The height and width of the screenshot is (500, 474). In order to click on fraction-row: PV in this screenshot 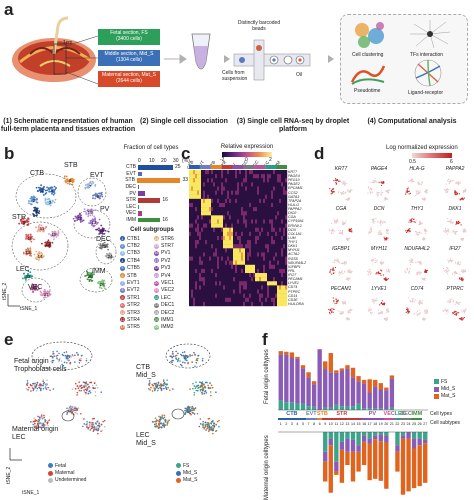, I will do `click(153, 193)`.